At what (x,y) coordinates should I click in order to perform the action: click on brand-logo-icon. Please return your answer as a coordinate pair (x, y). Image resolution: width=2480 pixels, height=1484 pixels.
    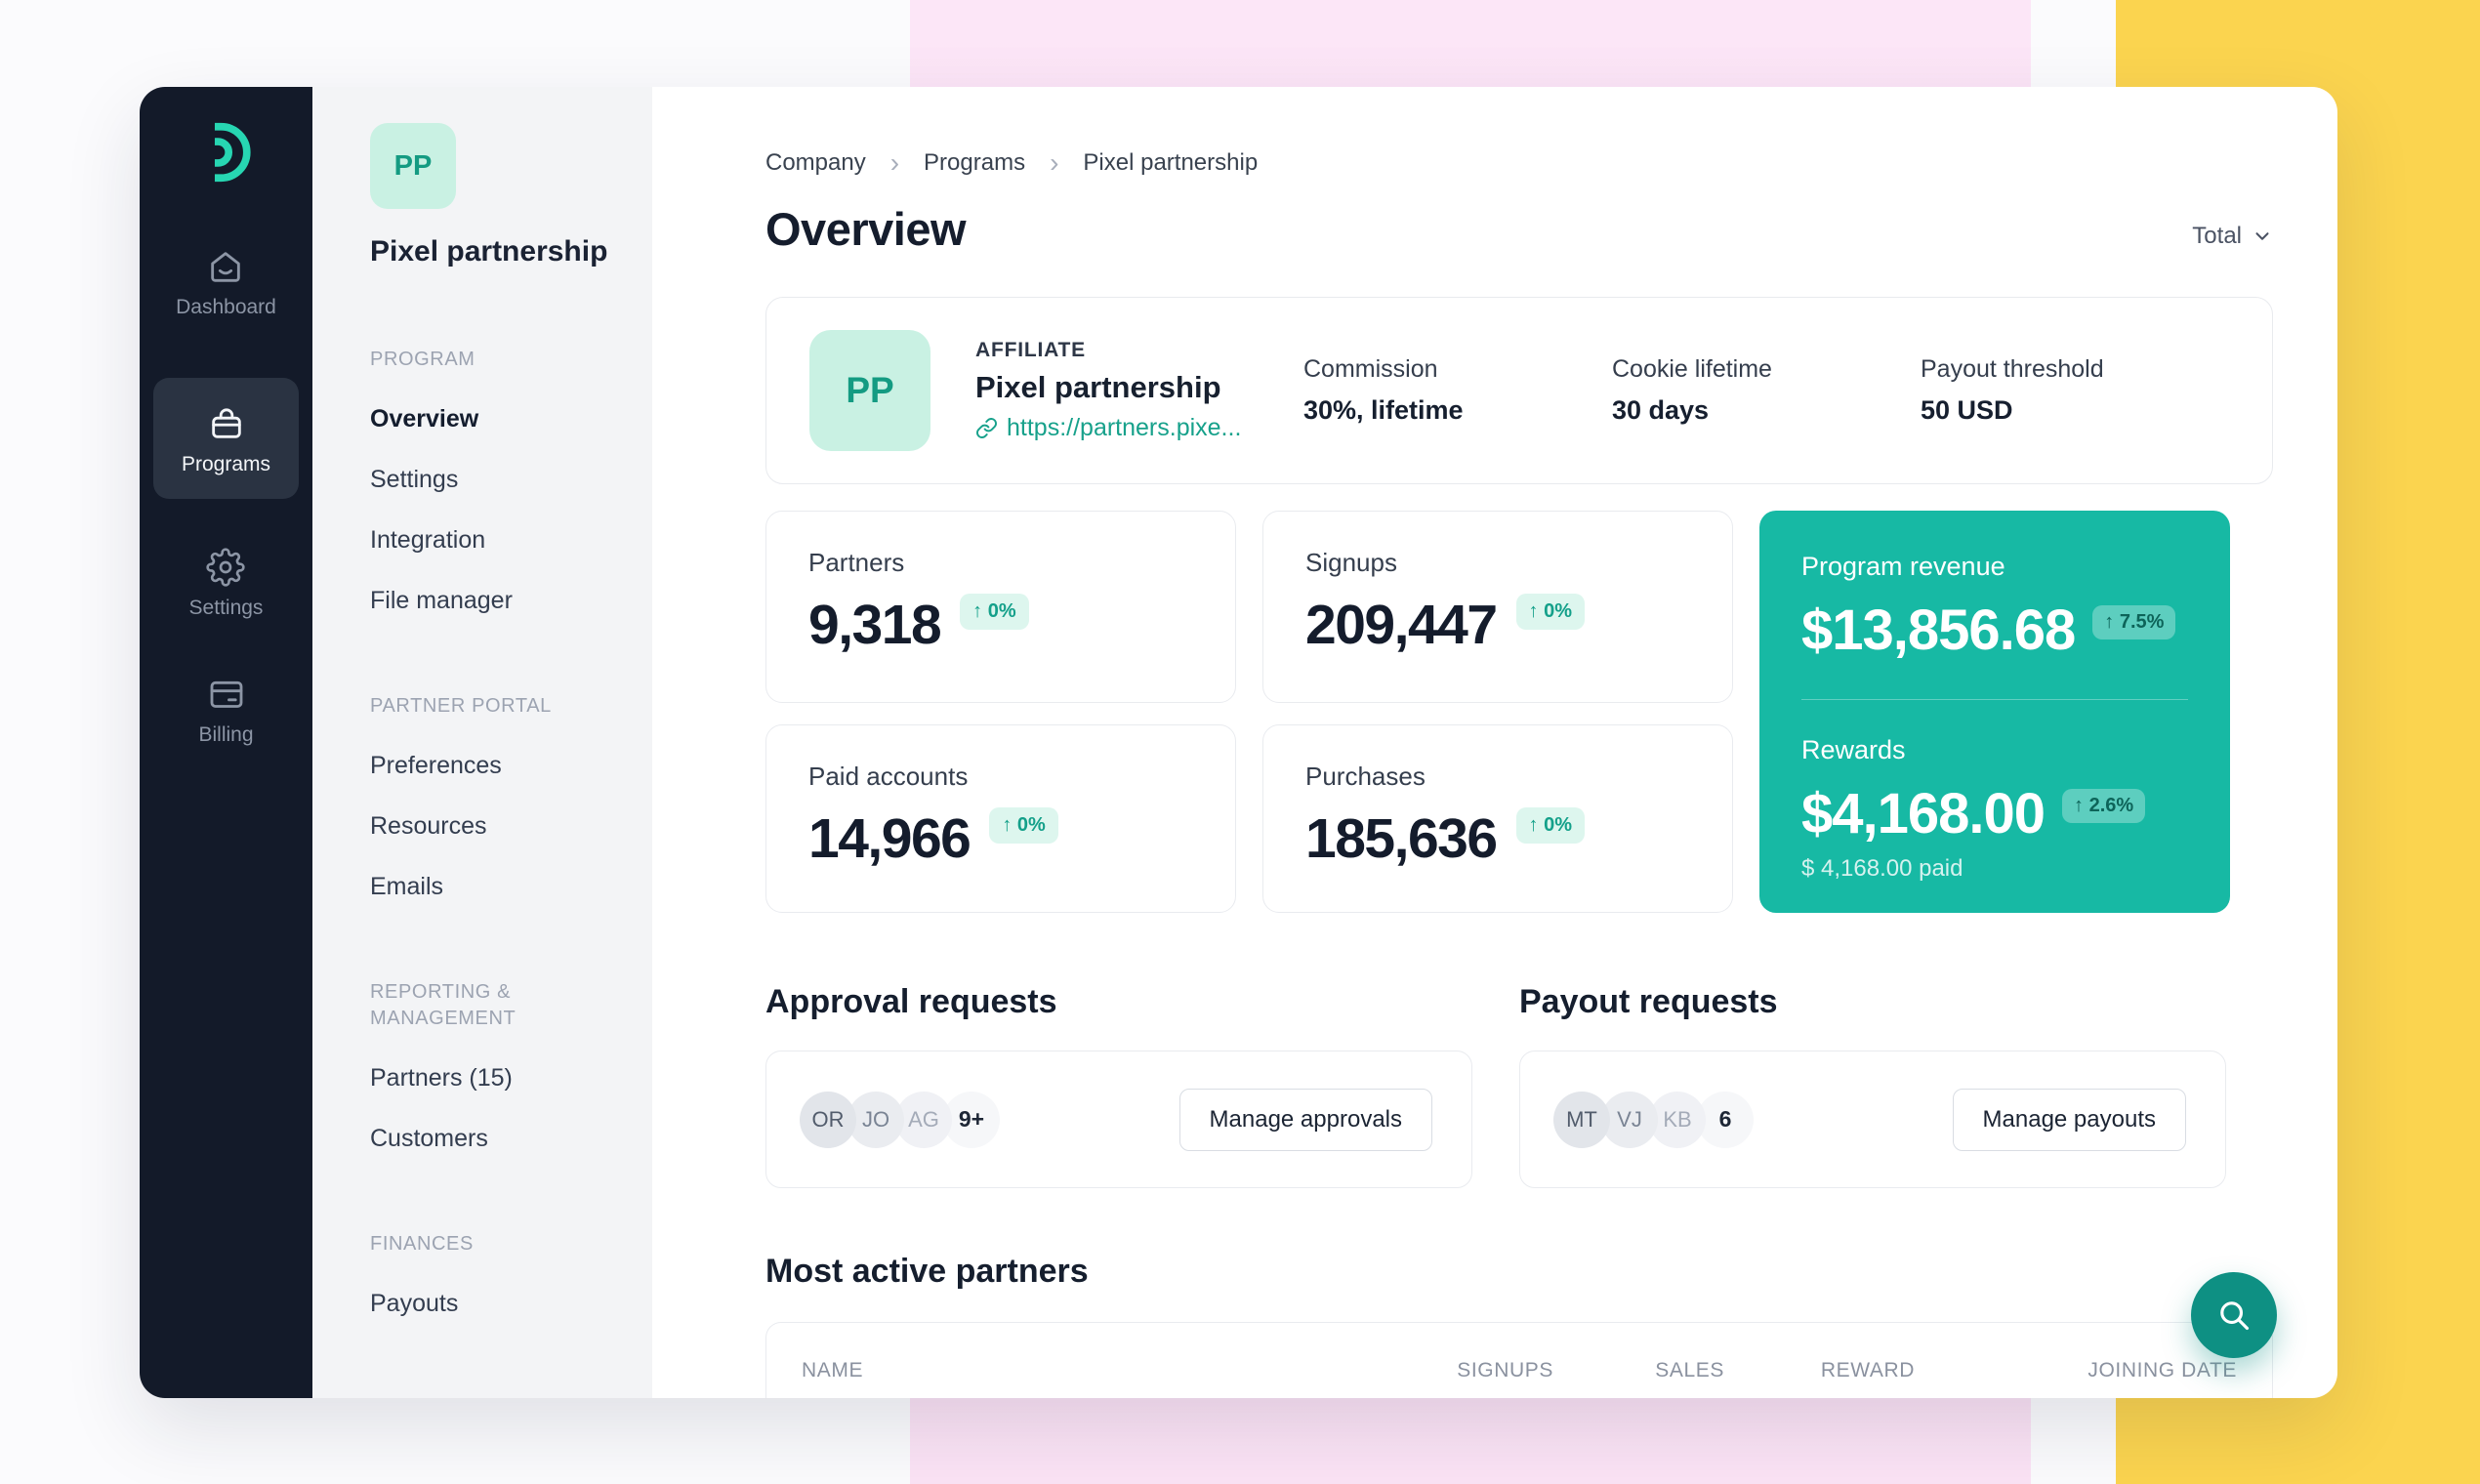
    Looking at the image, I should click on (226, 154).